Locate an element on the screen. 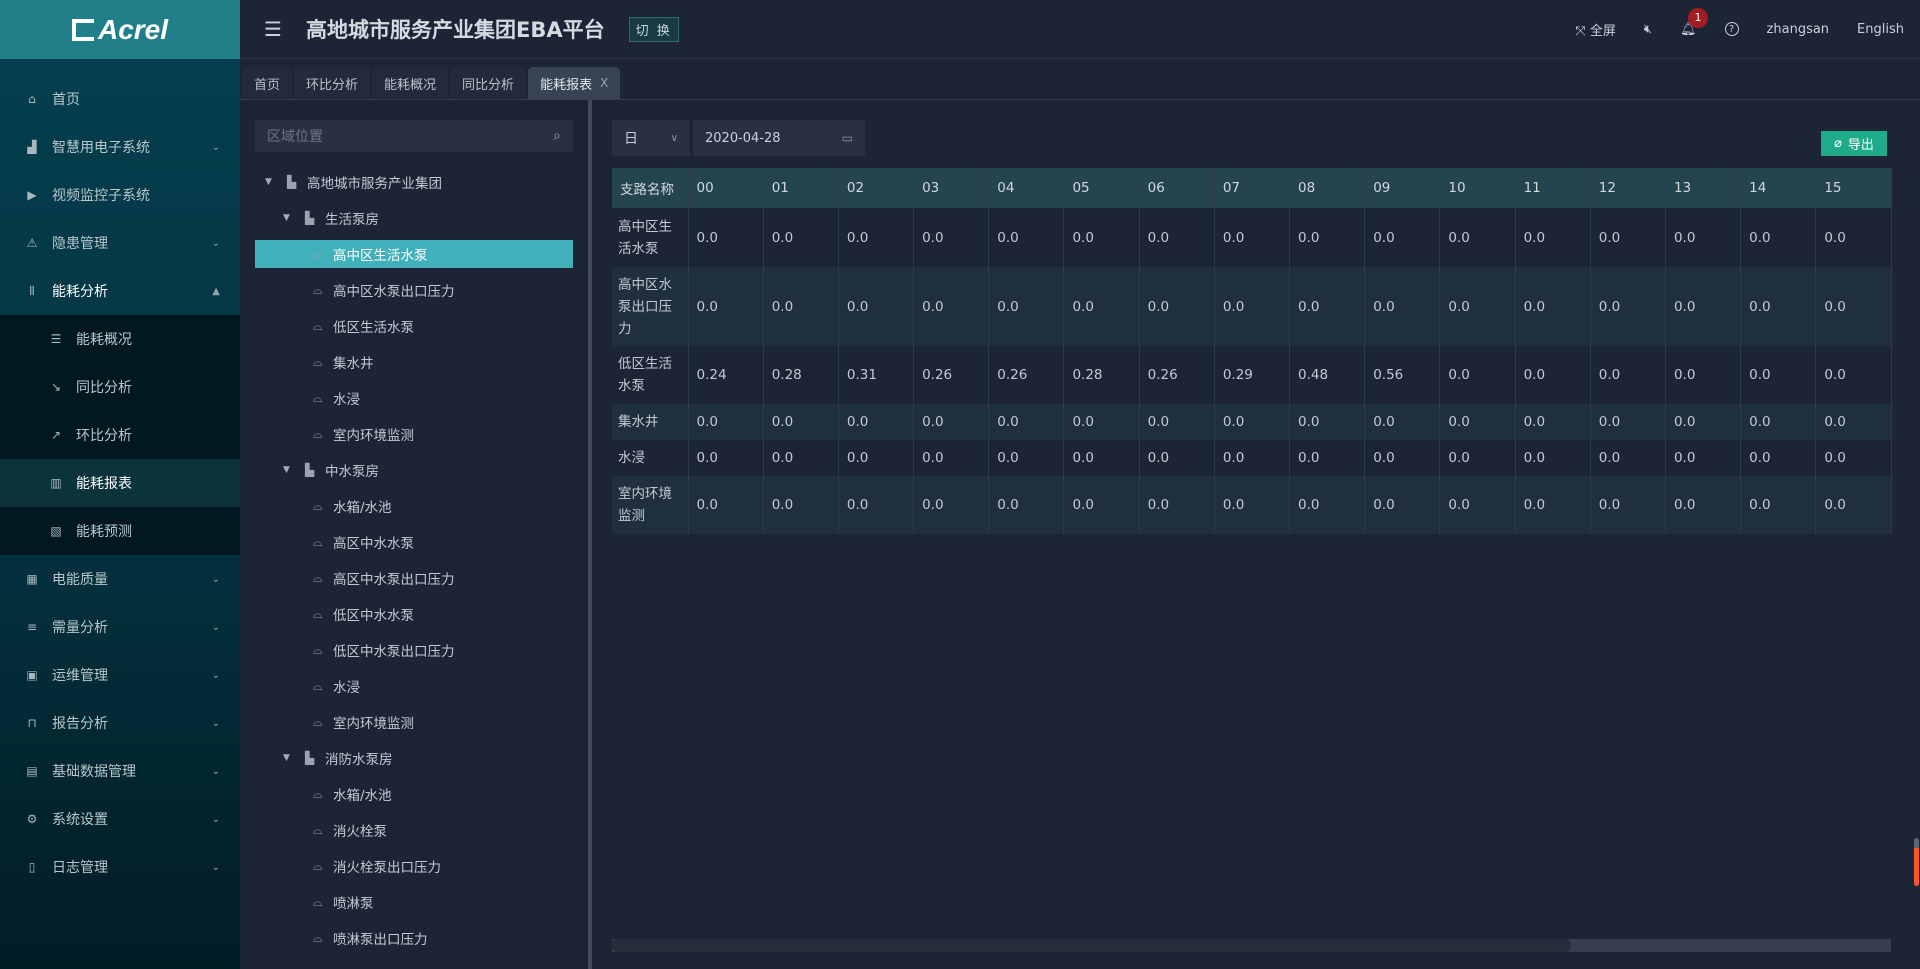 The height and width of the screenshot is (969, 1920). tree-node: ▼ ▙ 中水泵房 is located at coordinates (414, 470).